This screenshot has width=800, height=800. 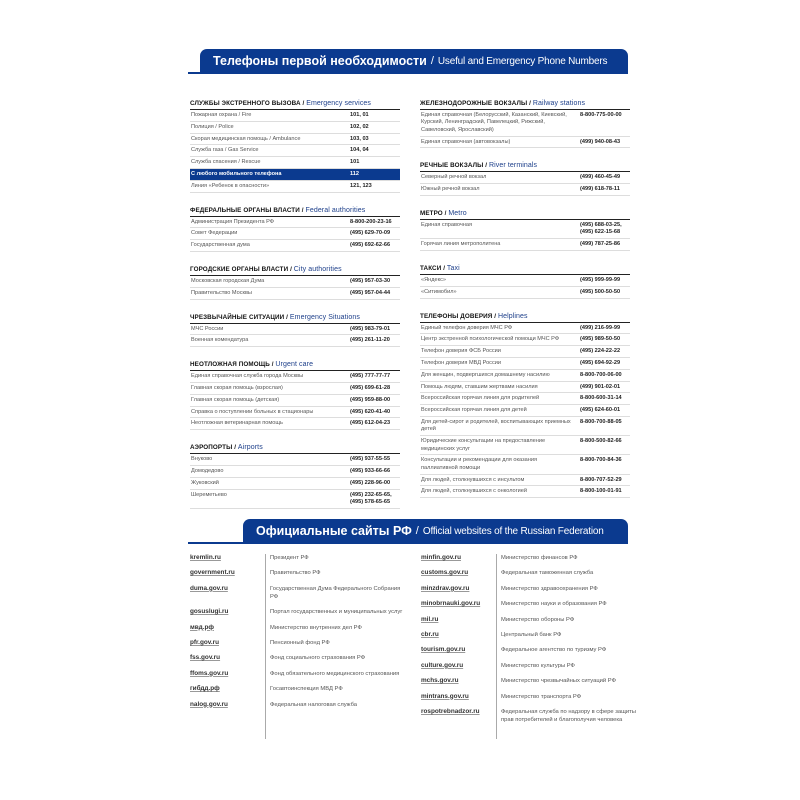 I want to click on website-link: мвд.рф, so click(x=202, y=627).